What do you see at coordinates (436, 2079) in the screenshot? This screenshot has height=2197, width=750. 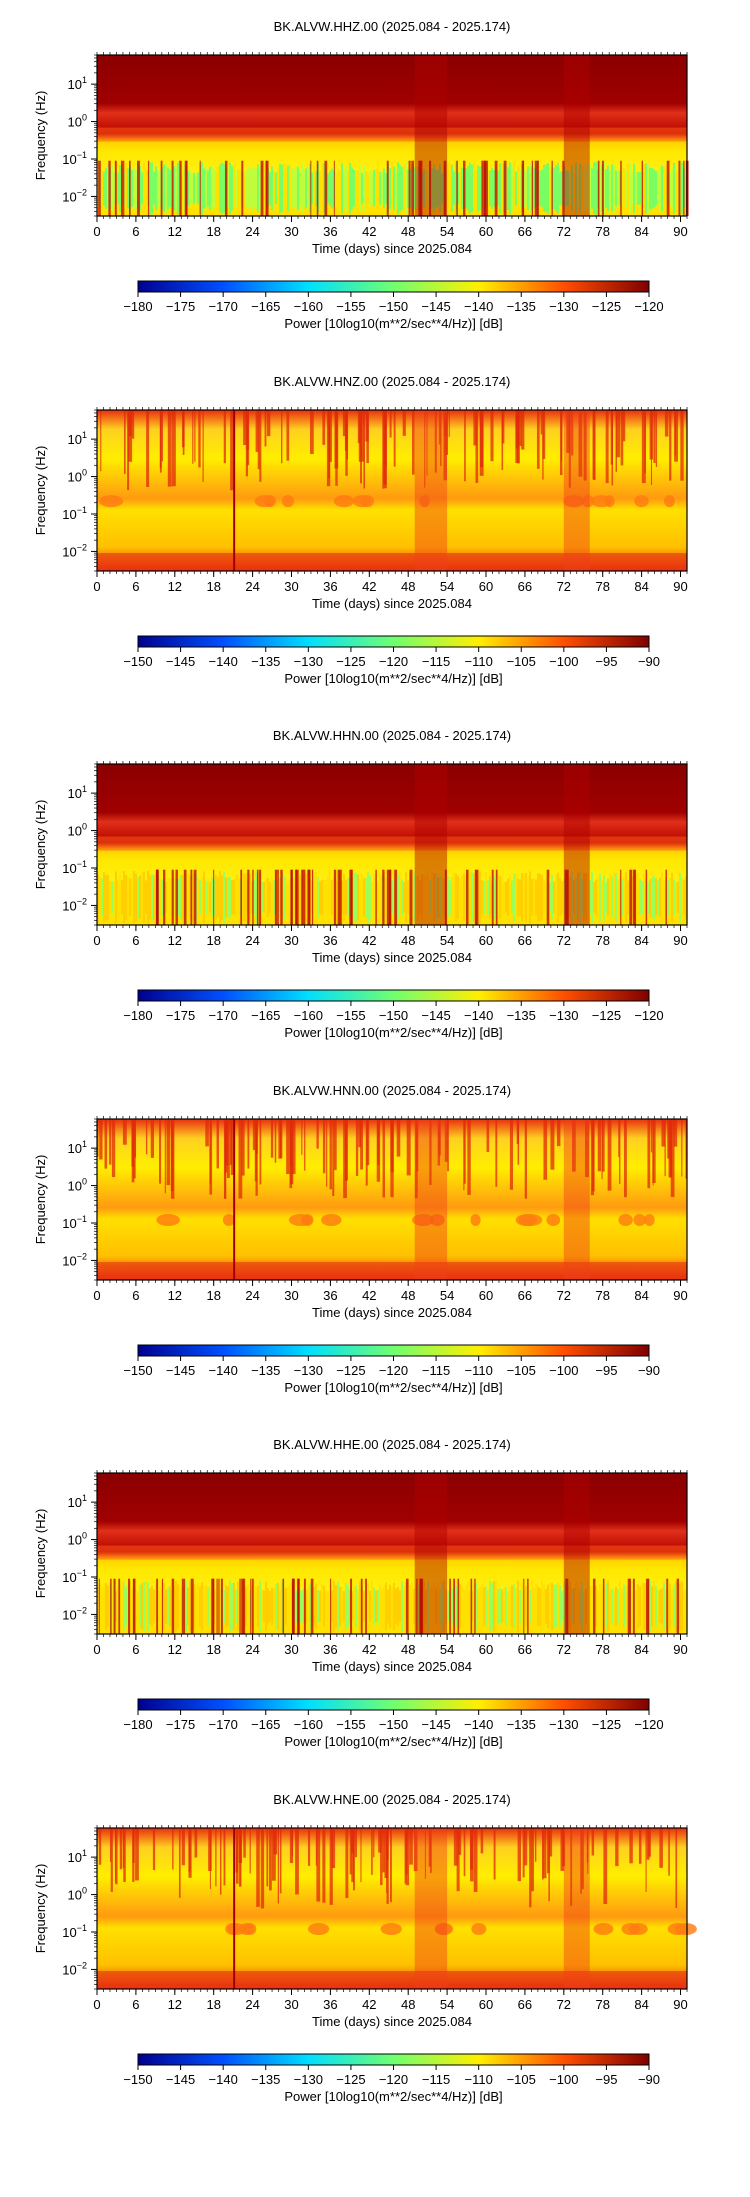 I see `colorbar-tick-label: −115` at bounding box center [436, 2079].